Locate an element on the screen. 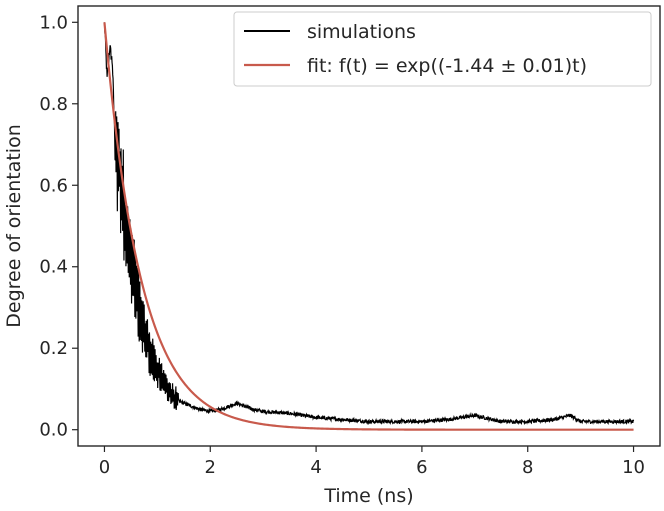 This screenshot has height=511, width=664. y-tick-label: 0.2 is located at coordinates (53, 348).